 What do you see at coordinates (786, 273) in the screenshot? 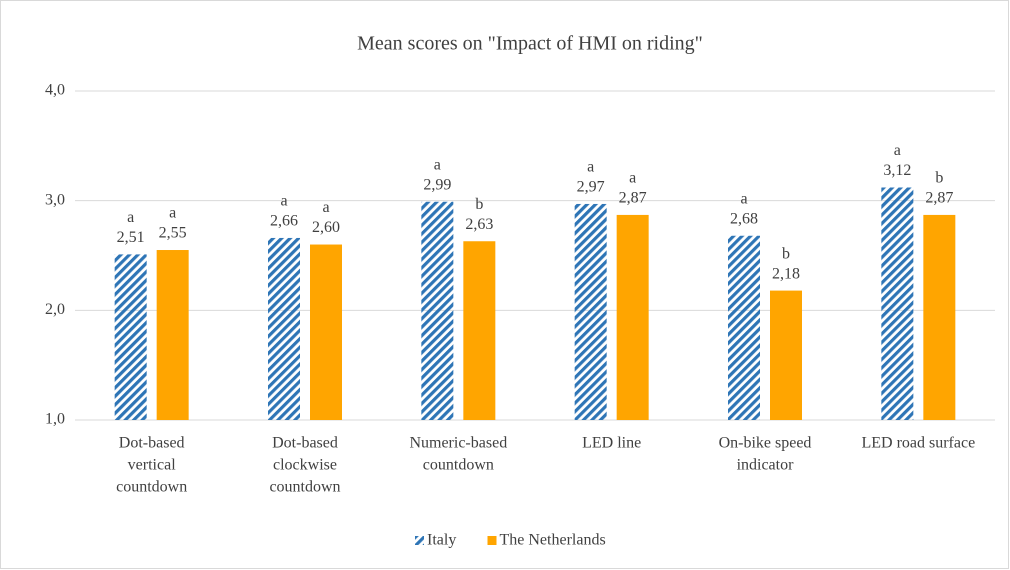
I see `value-label: 2,18` at bounding box center [786, 273].